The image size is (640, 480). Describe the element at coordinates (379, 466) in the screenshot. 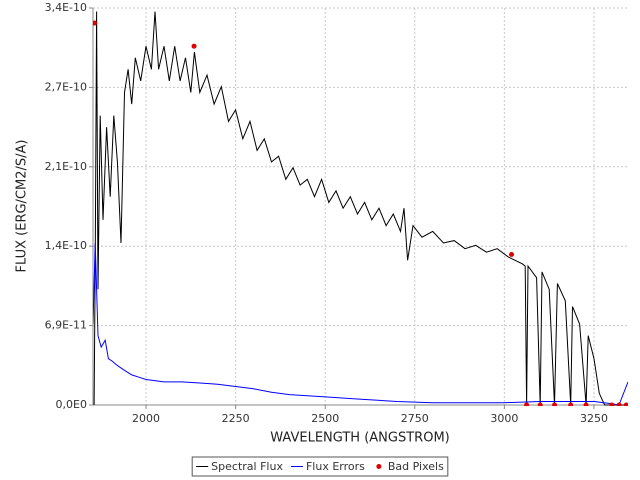

I see `legend-symbol` at that location.